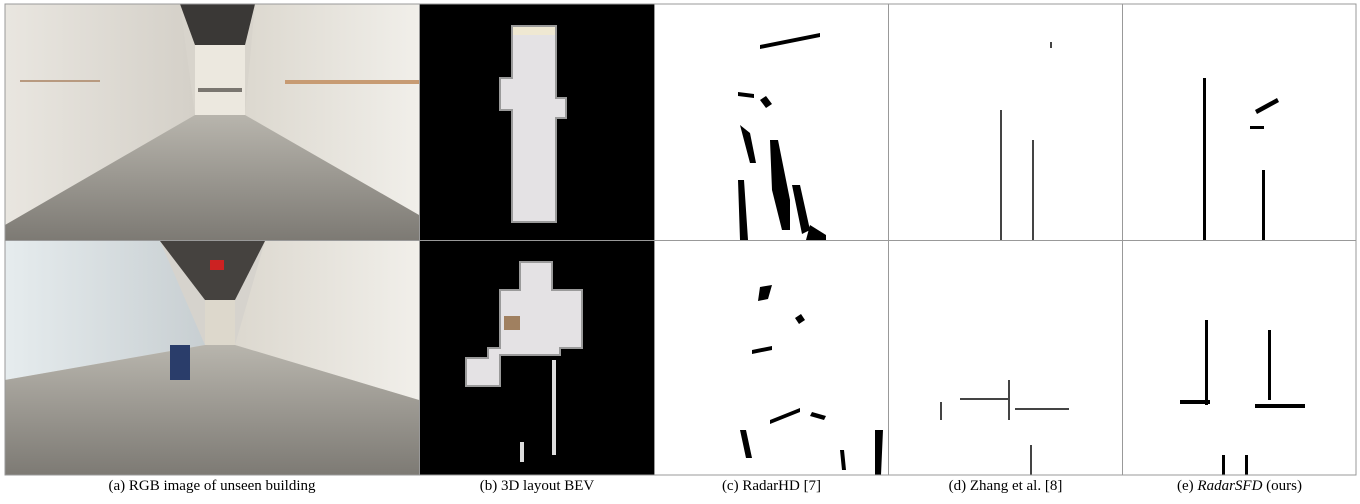  What do you see at coordinates (1239, 358) in the screenshot?
I see `radarsfd-bottom` at bounding box center [1239, 358].